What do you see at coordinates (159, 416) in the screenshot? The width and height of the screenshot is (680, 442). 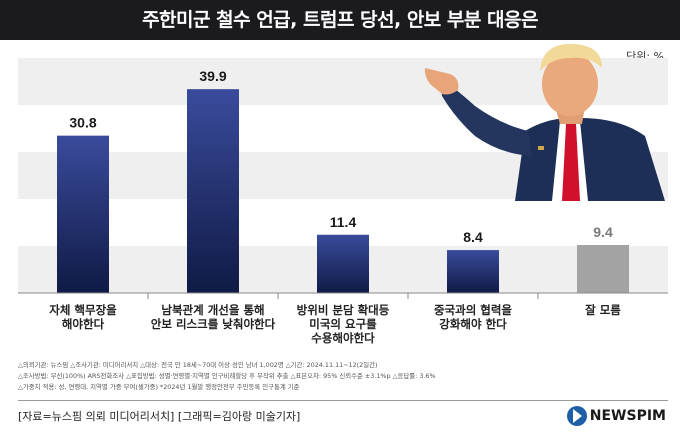 I see `source-credit: [자료=뉴스핌 의뢰 미디어리서치] [그래픽=김아랑 미술기자]` at bounding box center [159, 416].